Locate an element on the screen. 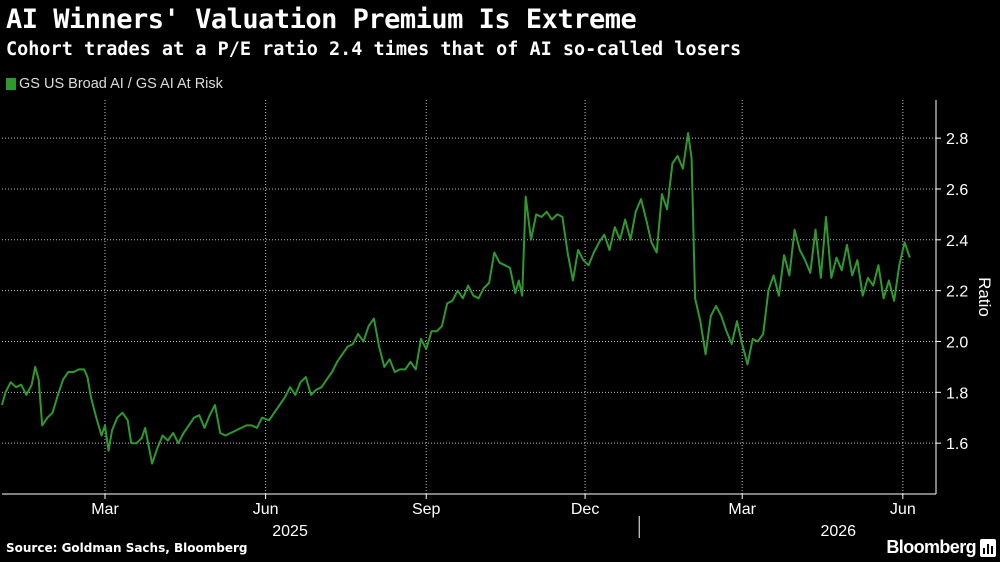 This screenshot has width=1000, height=562. source-note: Source: Goldman Sachs, Bloomberg is located at coordinates (127, 548).